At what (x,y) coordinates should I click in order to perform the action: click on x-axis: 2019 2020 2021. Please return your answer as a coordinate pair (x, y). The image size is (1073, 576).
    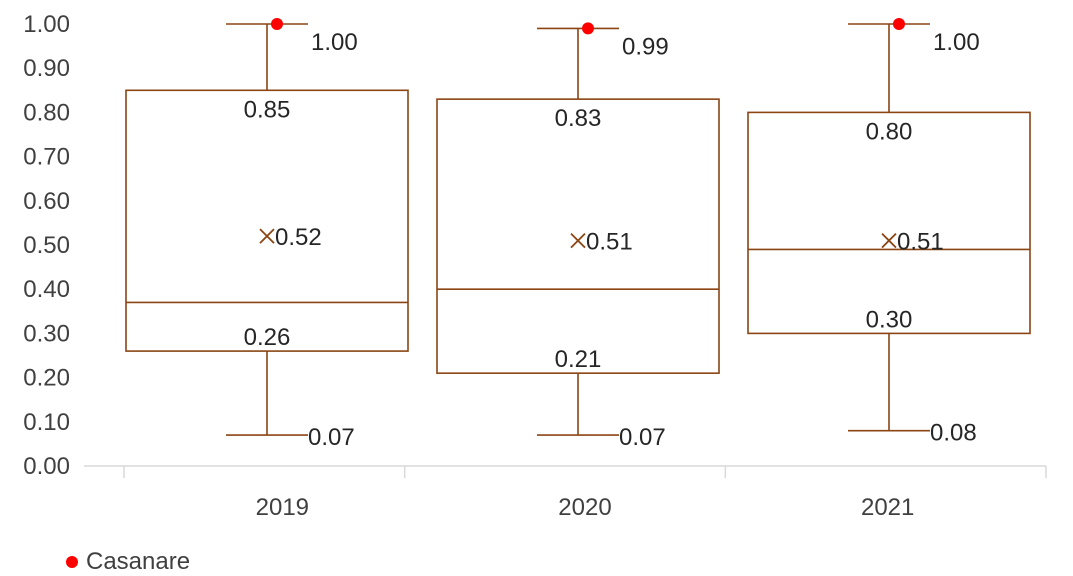
    Looking at the image, I should click on (565, 493).